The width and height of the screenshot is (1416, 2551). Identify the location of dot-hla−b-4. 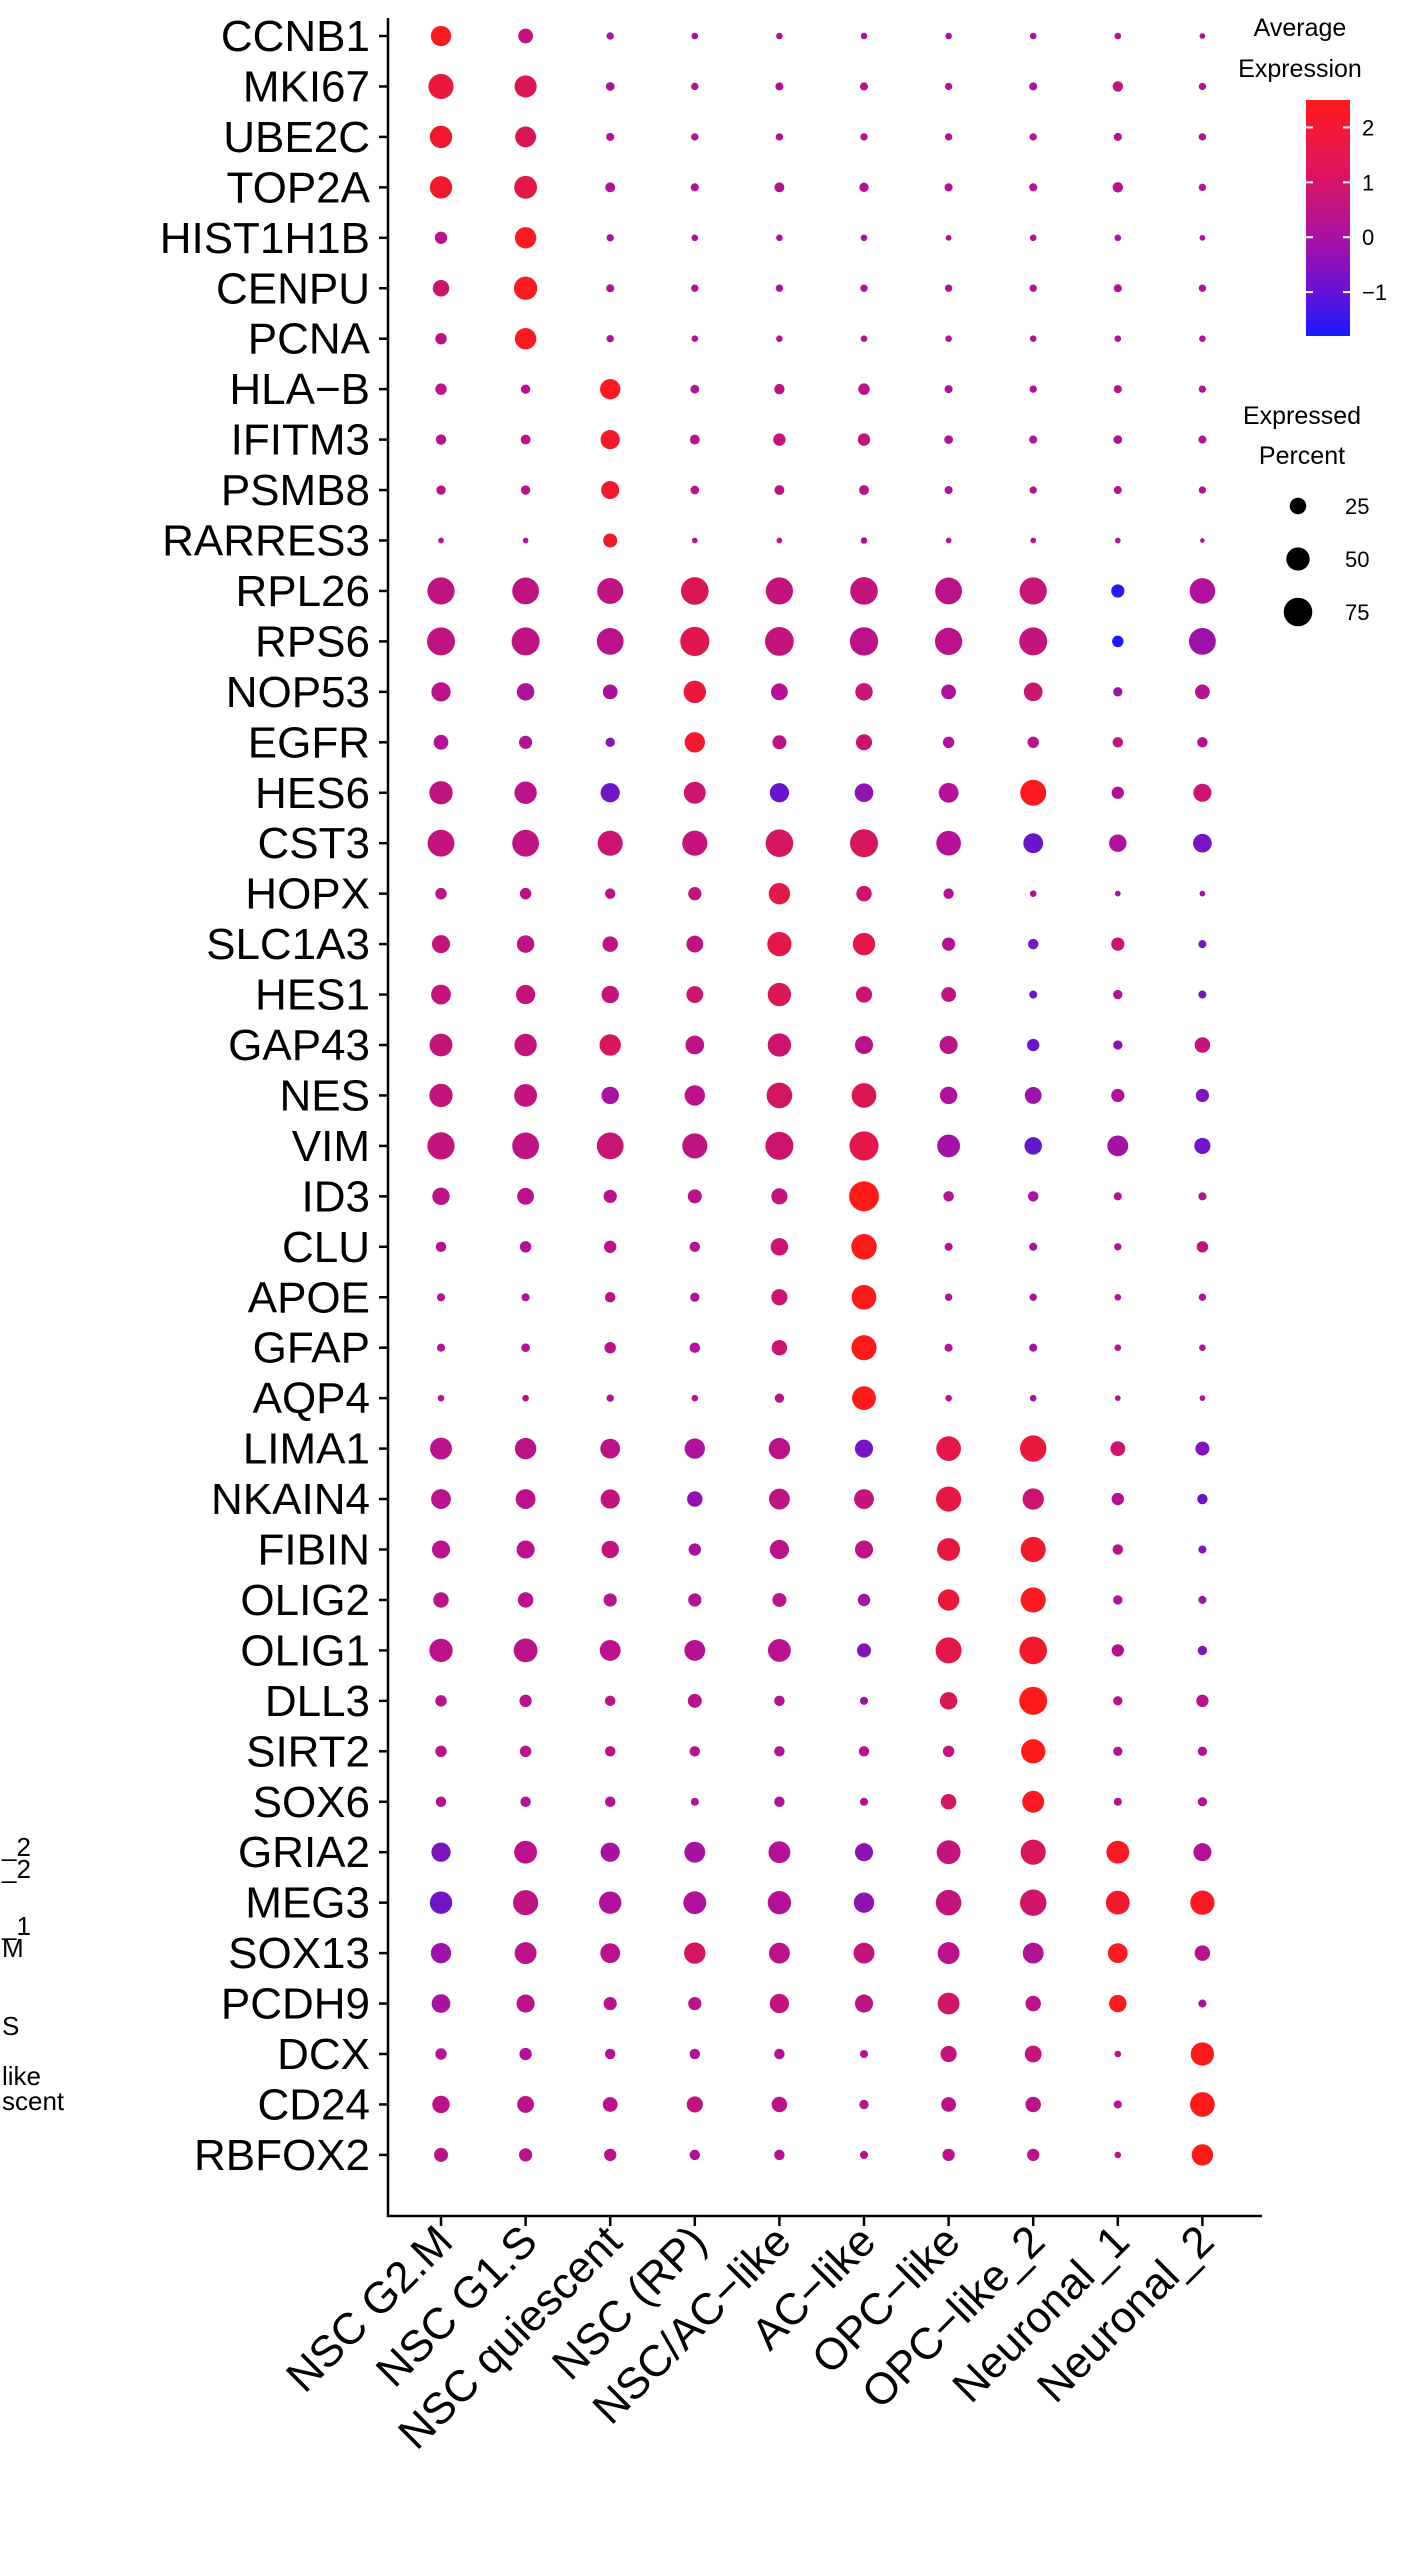
(779, 389).